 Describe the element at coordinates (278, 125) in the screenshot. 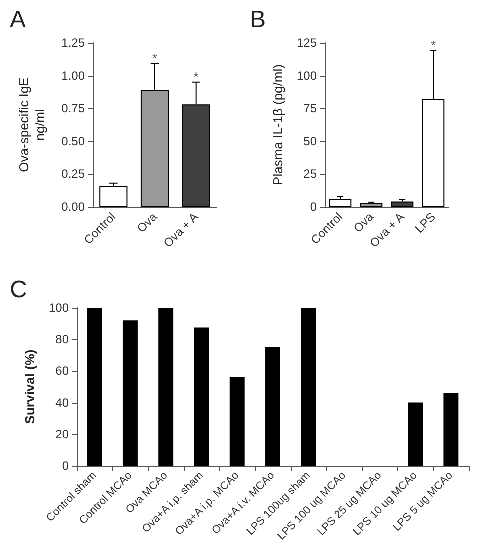

I see `y-axis-title: Plasma IL-1β (pg/ml)` at that location.